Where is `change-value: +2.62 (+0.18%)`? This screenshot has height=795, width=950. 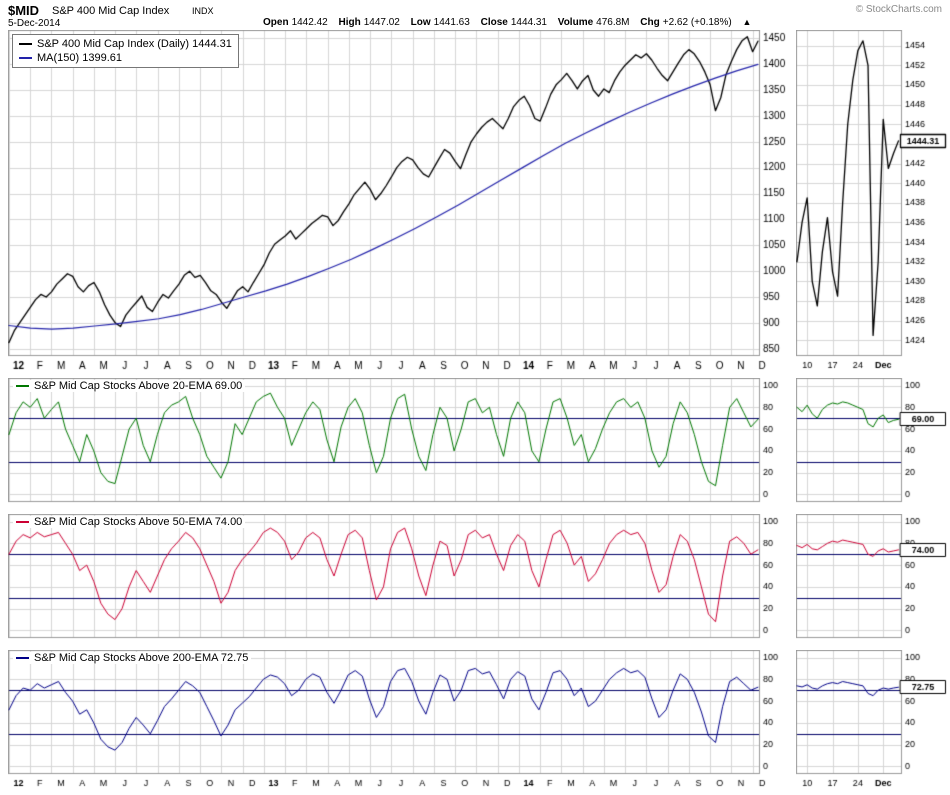 change-value: +2.62 (+0.18%) is located at coordinates (697, 22).